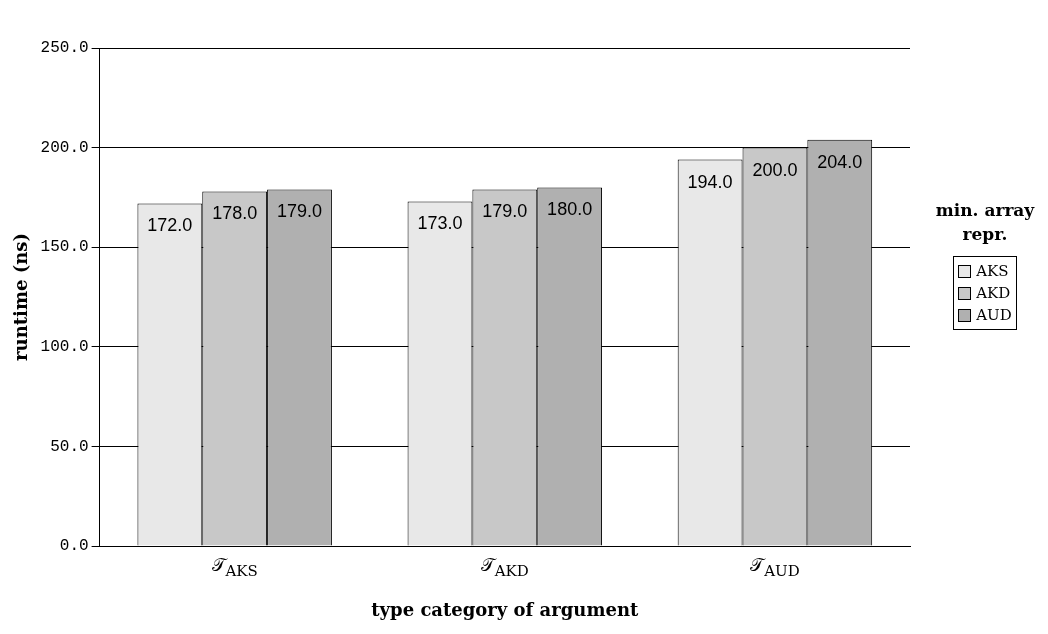 This screenshot has width=1048, height=634. Describe the element at coordinates (993, 293) in the screenshot. I see `legend-label: AKD` at that location.